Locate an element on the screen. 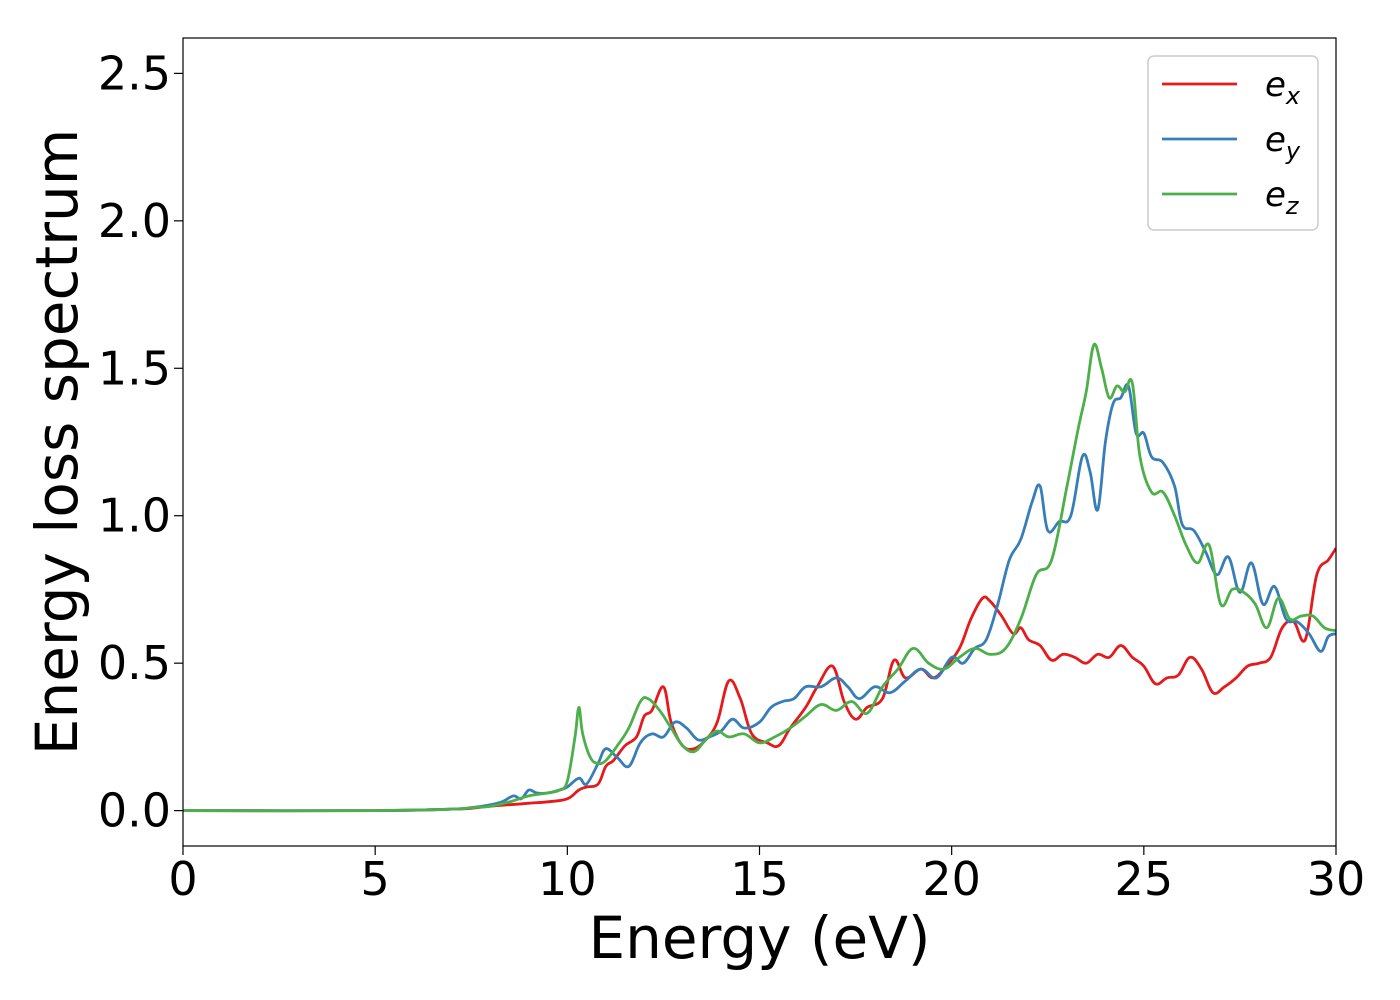 This screenshot has width=1400, height=1000. x-tick-label: 10 is located at coordinates (567, 879).